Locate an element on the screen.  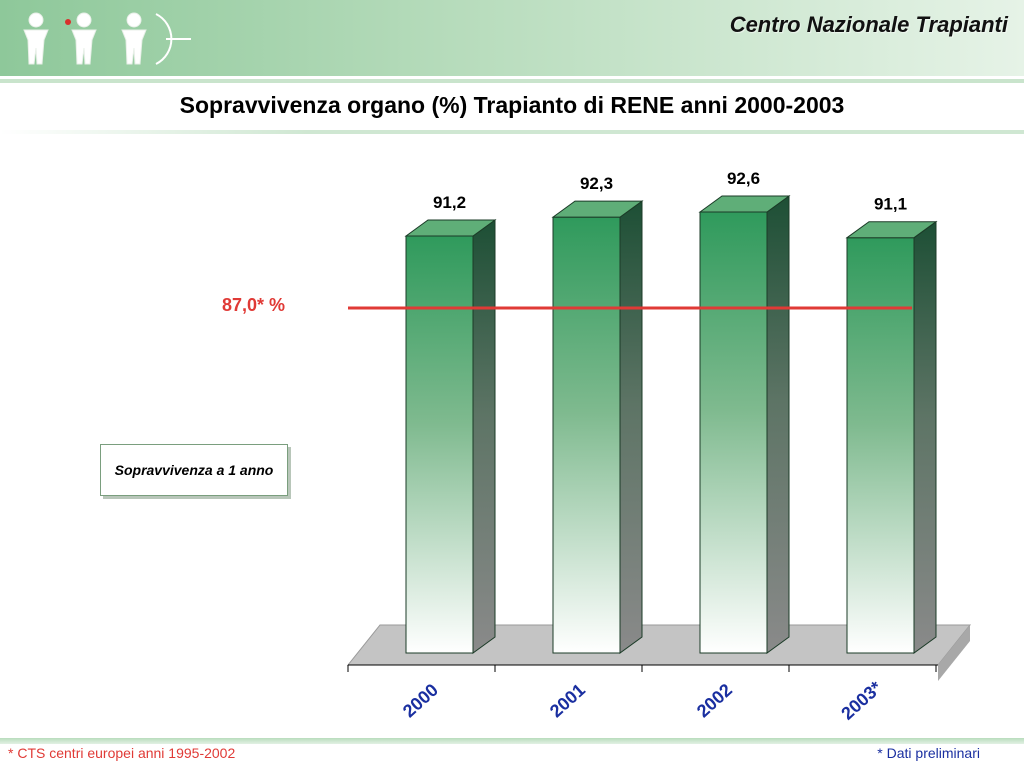
bar-2003* is located at coordinates (891, 437).